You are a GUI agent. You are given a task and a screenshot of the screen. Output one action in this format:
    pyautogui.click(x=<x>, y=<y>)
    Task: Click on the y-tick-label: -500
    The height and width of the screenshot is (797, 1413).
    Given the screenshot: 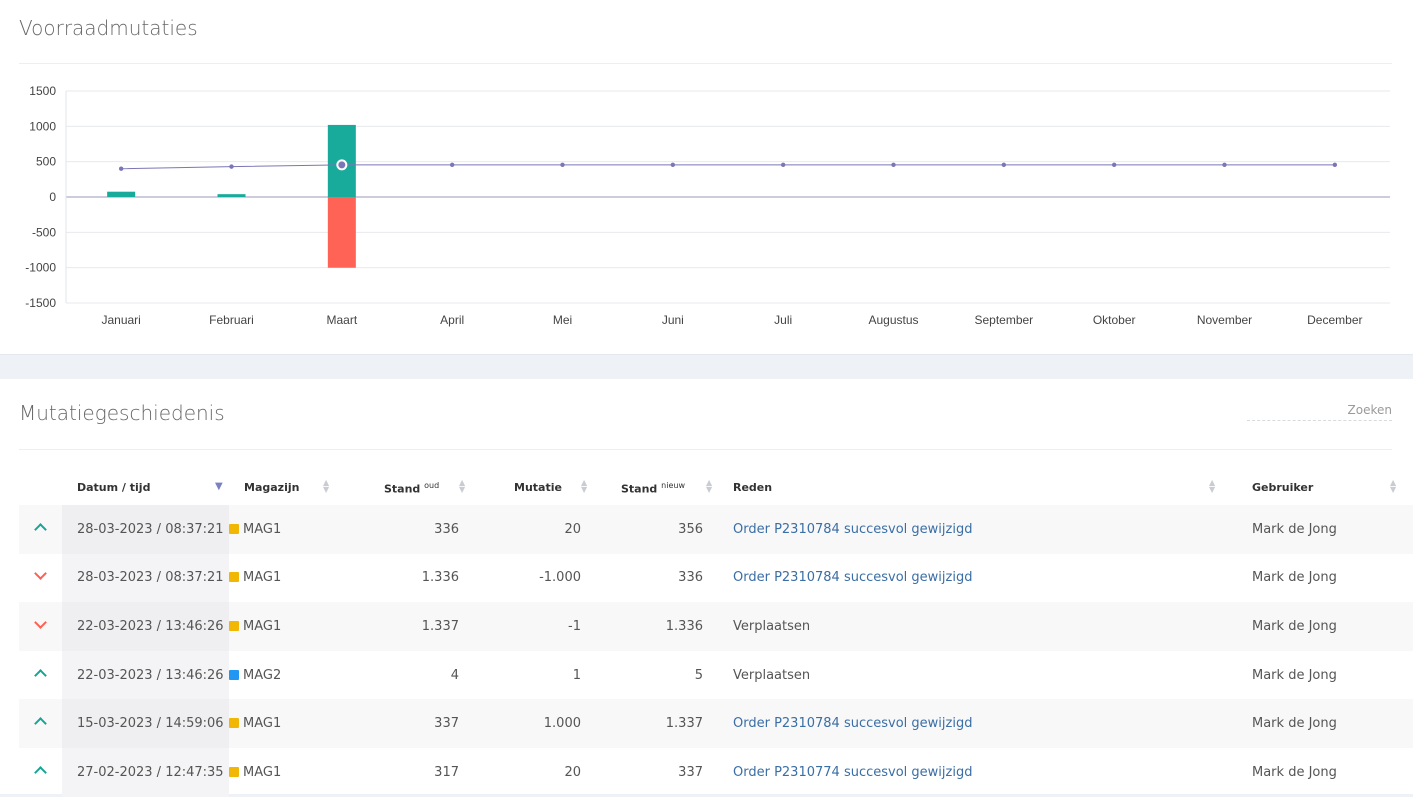 What is the action you would take?
    pyautogui.click(x=44, y=232)
    